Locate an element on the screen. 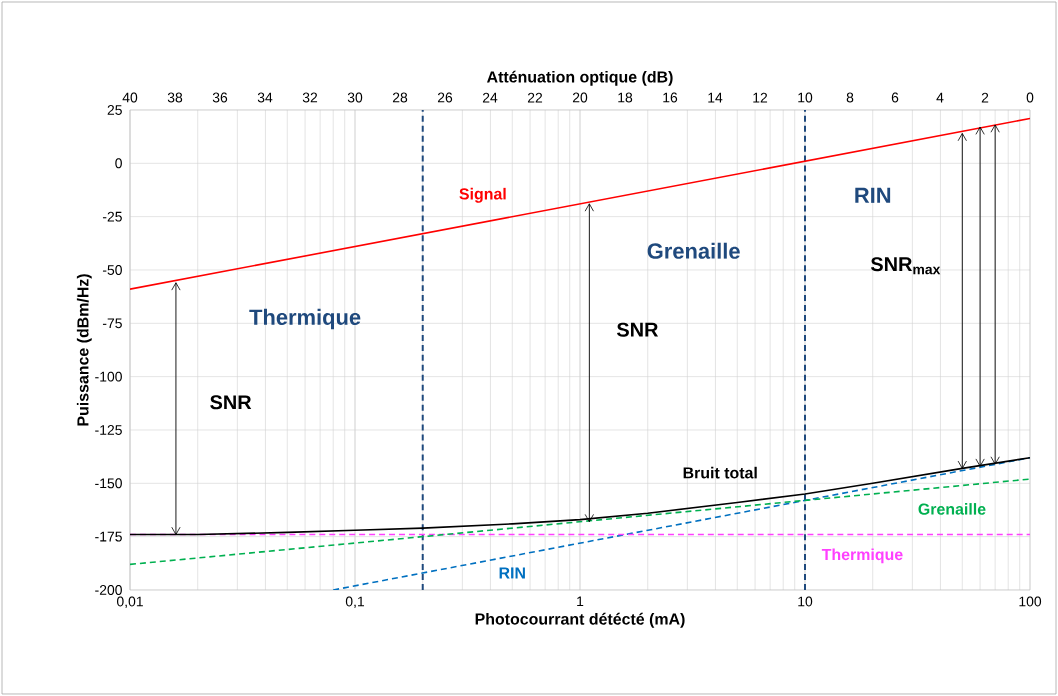 This screenshot has width=1058, height=696. annotation: RIN is located at coordinates (873, 195).